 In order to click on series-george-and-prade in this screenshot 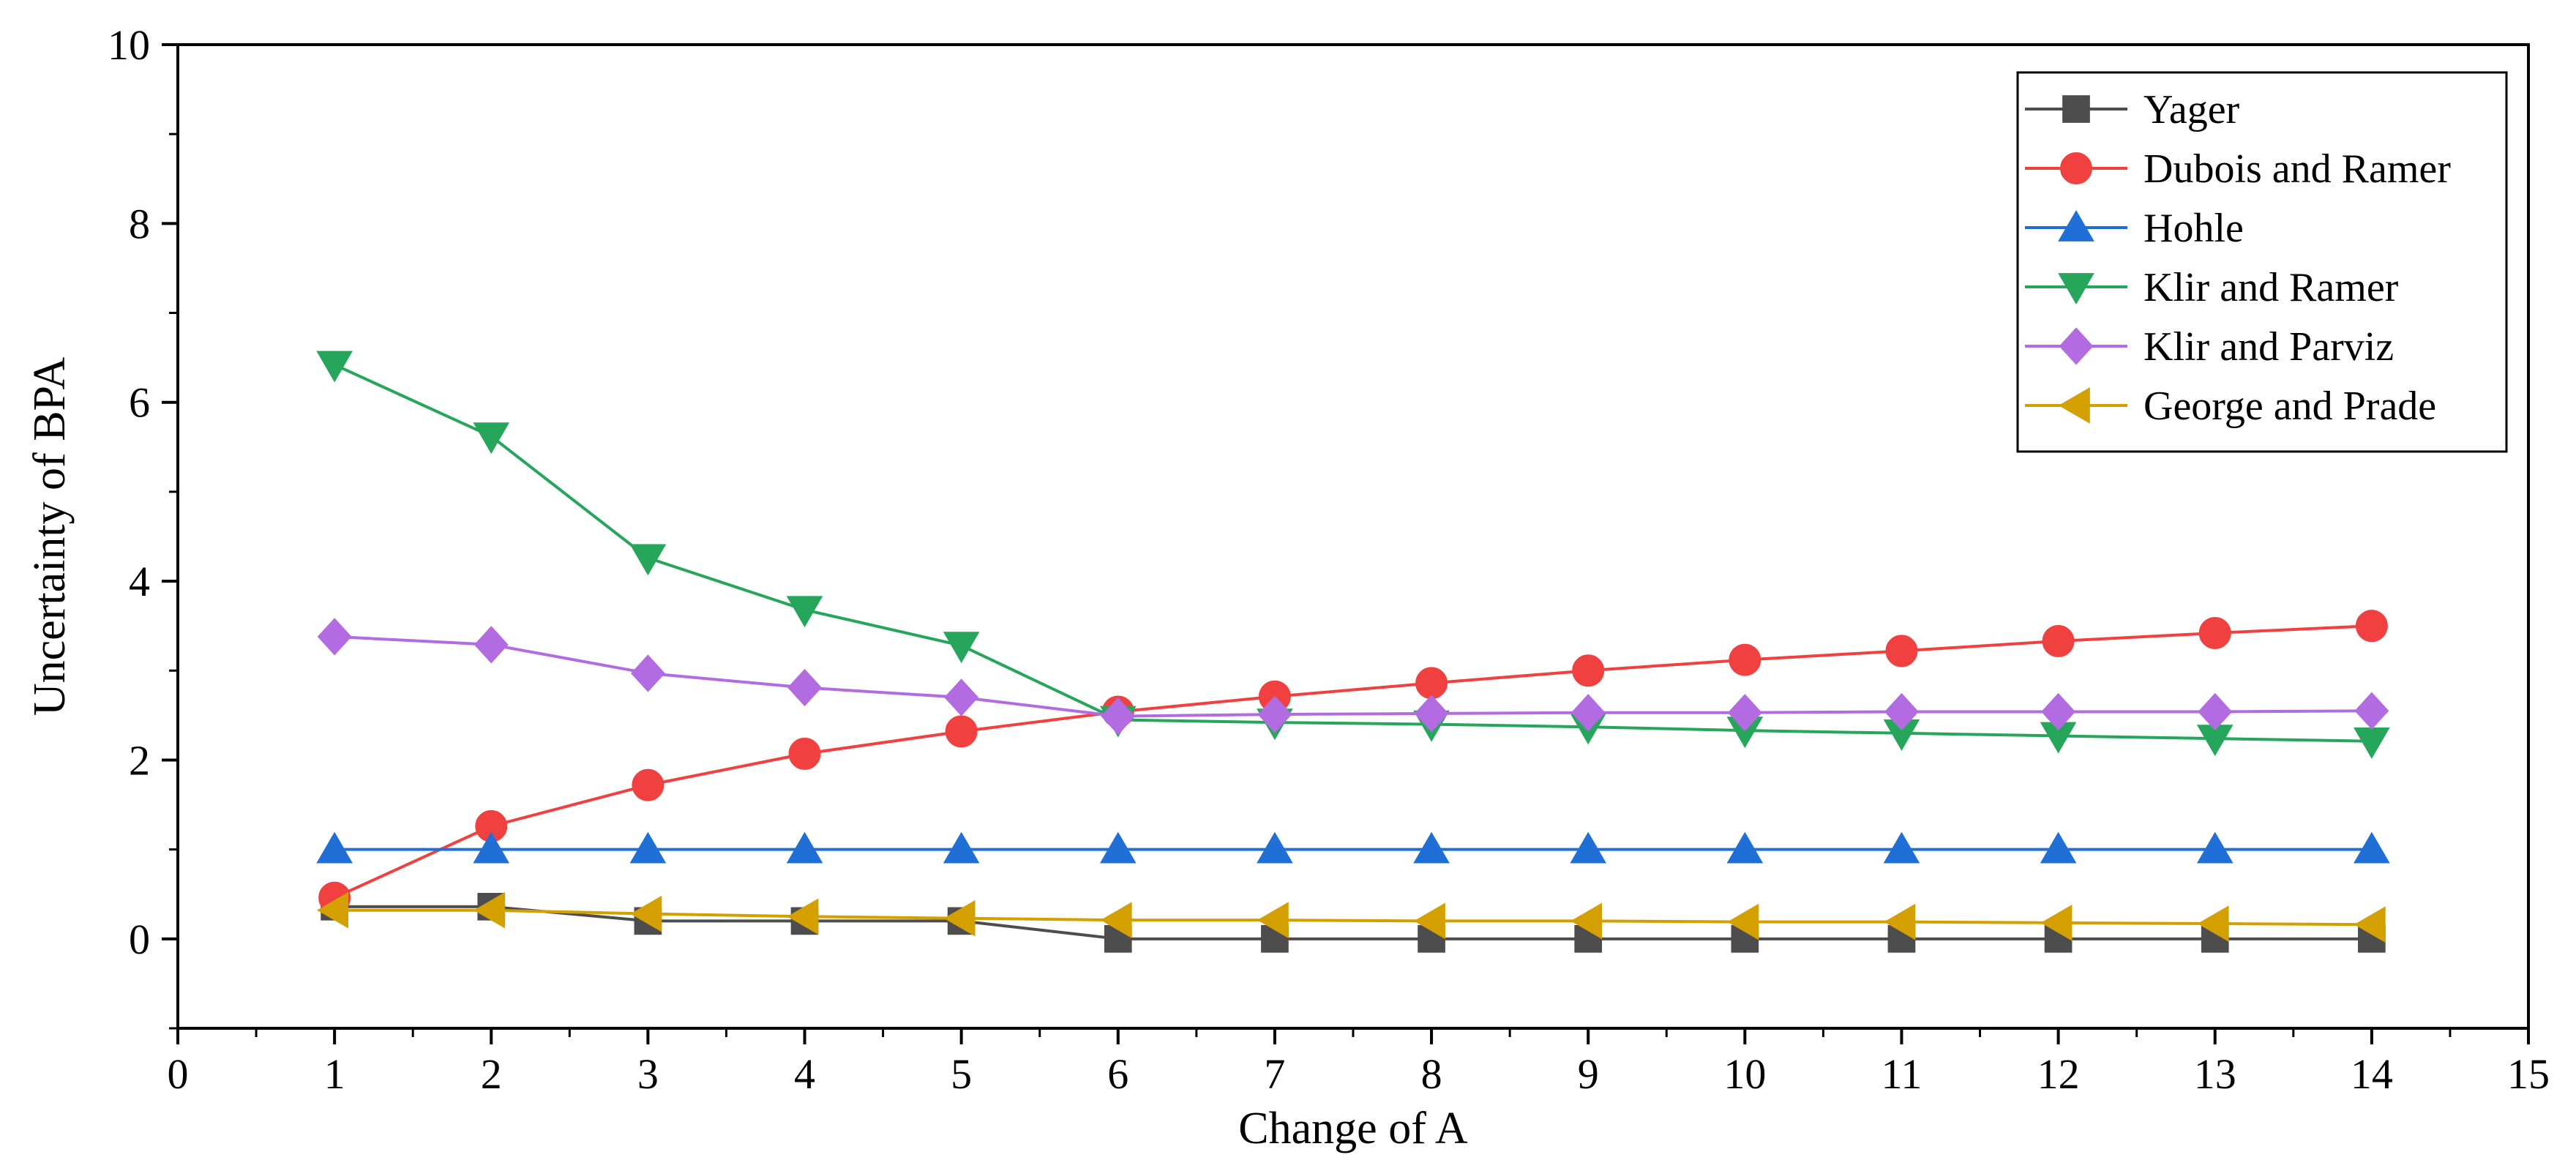, I will do `click(1351, 917)`.